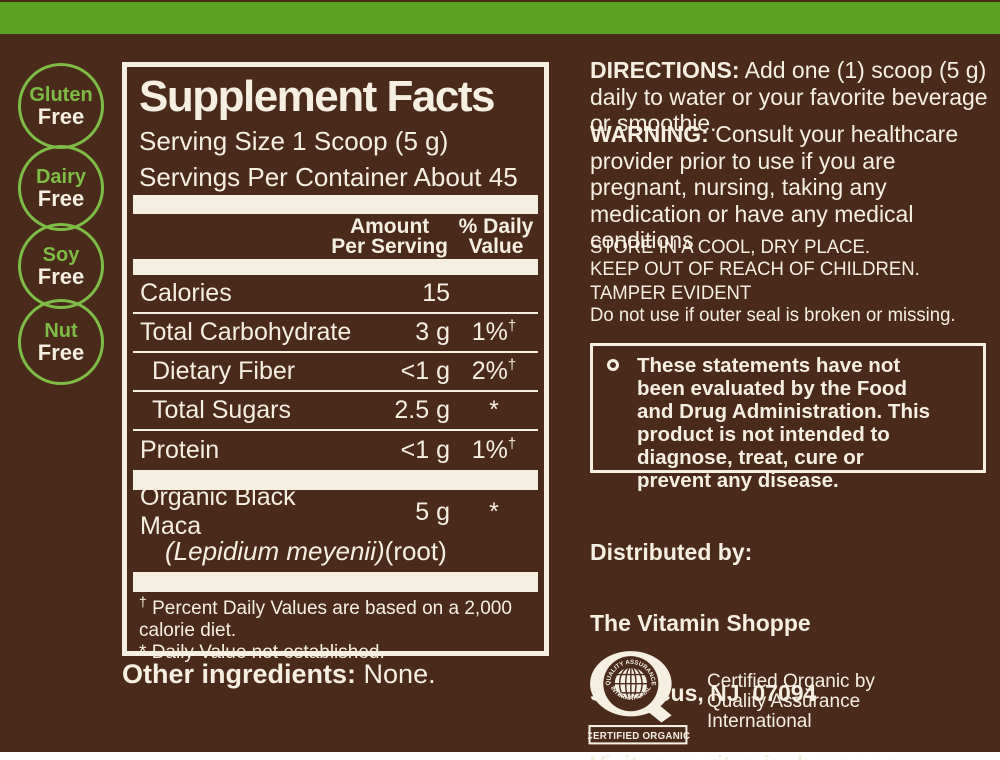 Image resolution: width=1000 pixels, height=760 pixels. What do you see at coordinates (61, 255) in the screenshot?
I see `badge-word: Soy` at bounding box center [61, 255].